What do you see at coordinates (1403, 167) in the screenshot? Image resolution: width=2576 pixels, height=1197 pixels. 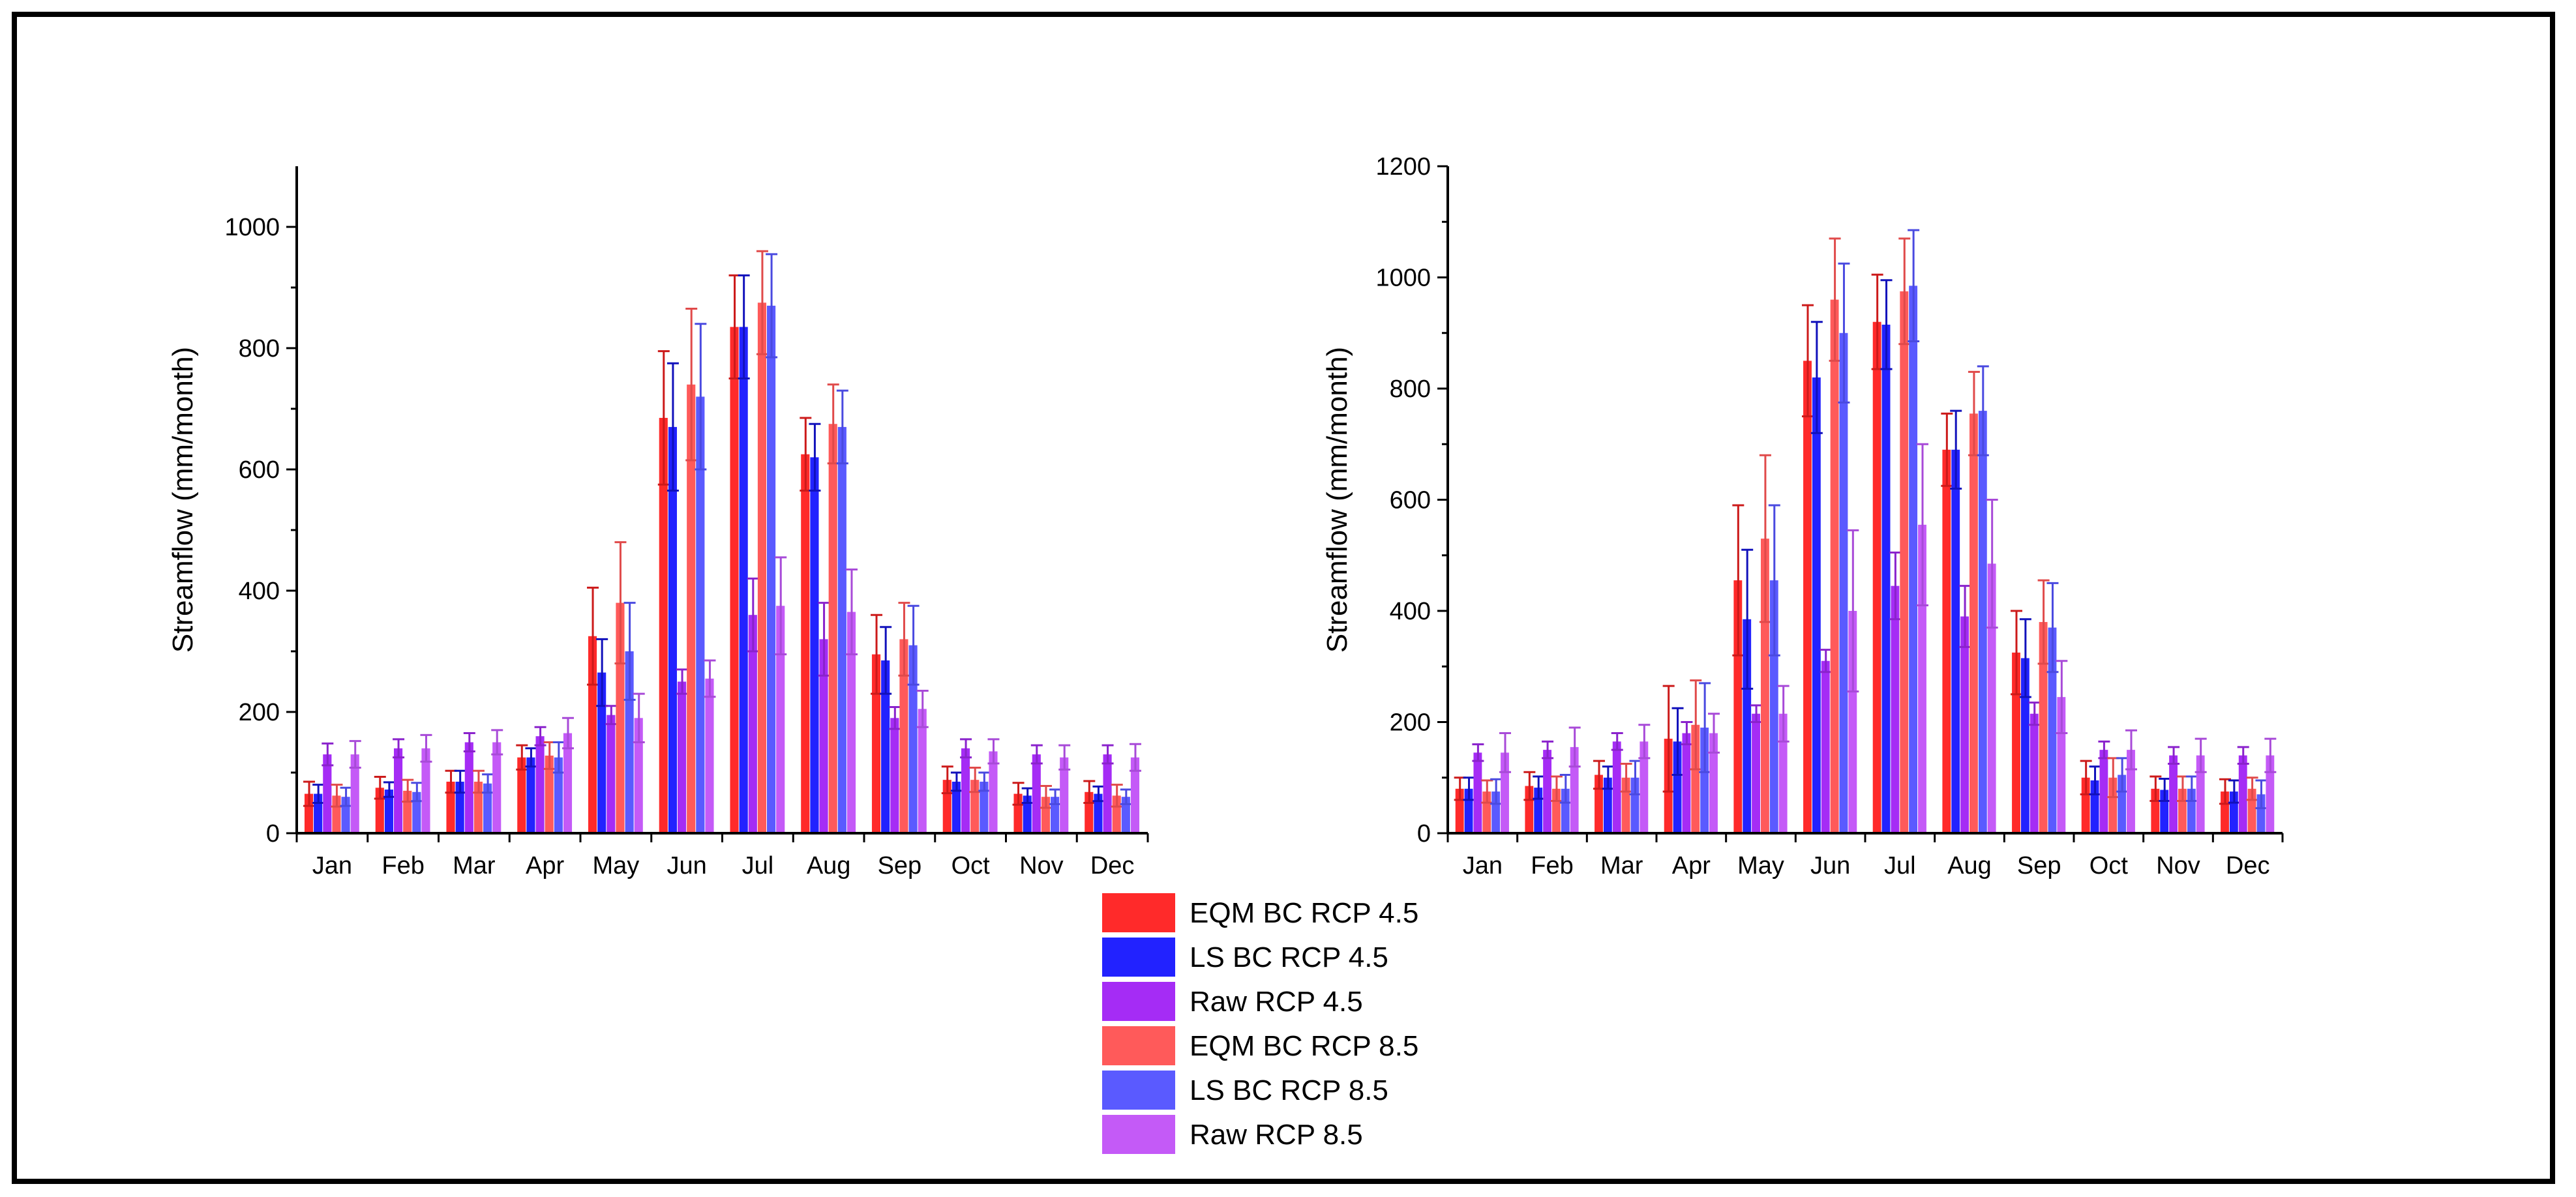 I see `y-tick-label: 1200` at bounding box center [1403, 167].